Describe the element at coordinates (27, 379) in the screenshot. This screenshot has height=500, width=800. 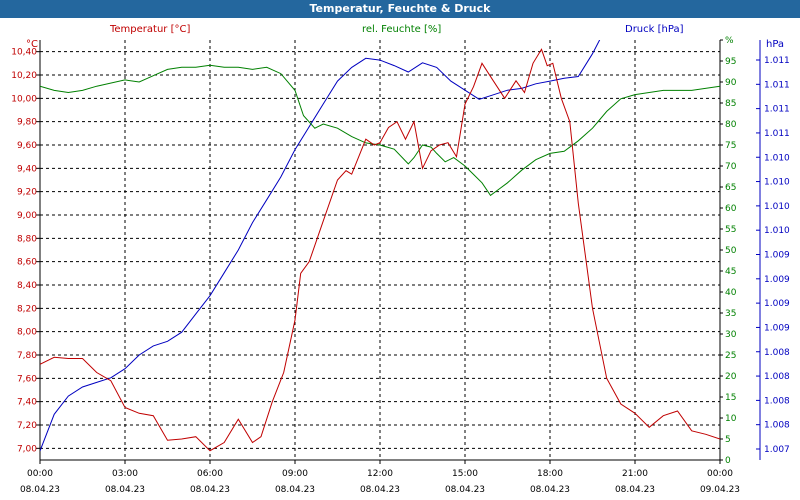
I see `temperature-tick-label: 7,60` at that location.